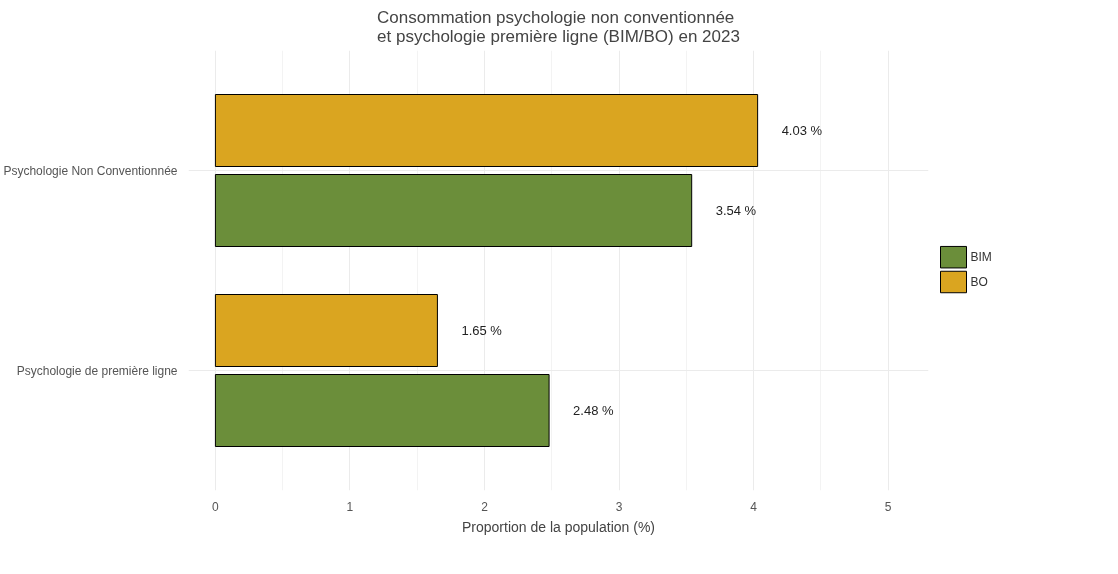  What do you see at coordinates (482, 330) in the screenshot?
I see `data-label: 1.65 %` at bounding box center [482, 330].